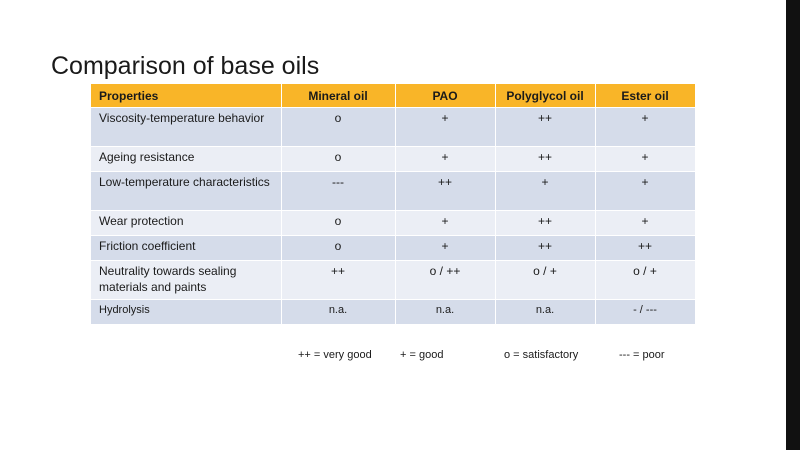 The width and height of the screenshot is (800, 450). I want to click on header-polyglycol-oil: Polyglycol oil, so click(545, 96).